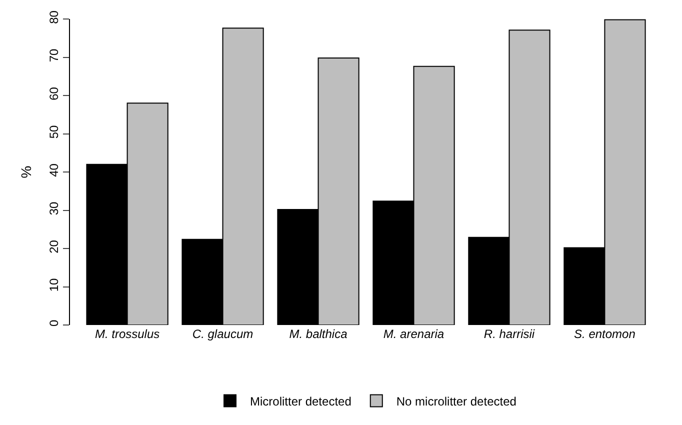  Describe the element at coordinates (127, 334) in the screenshot. I see `x-tick-label: M. trossulus` at that location.